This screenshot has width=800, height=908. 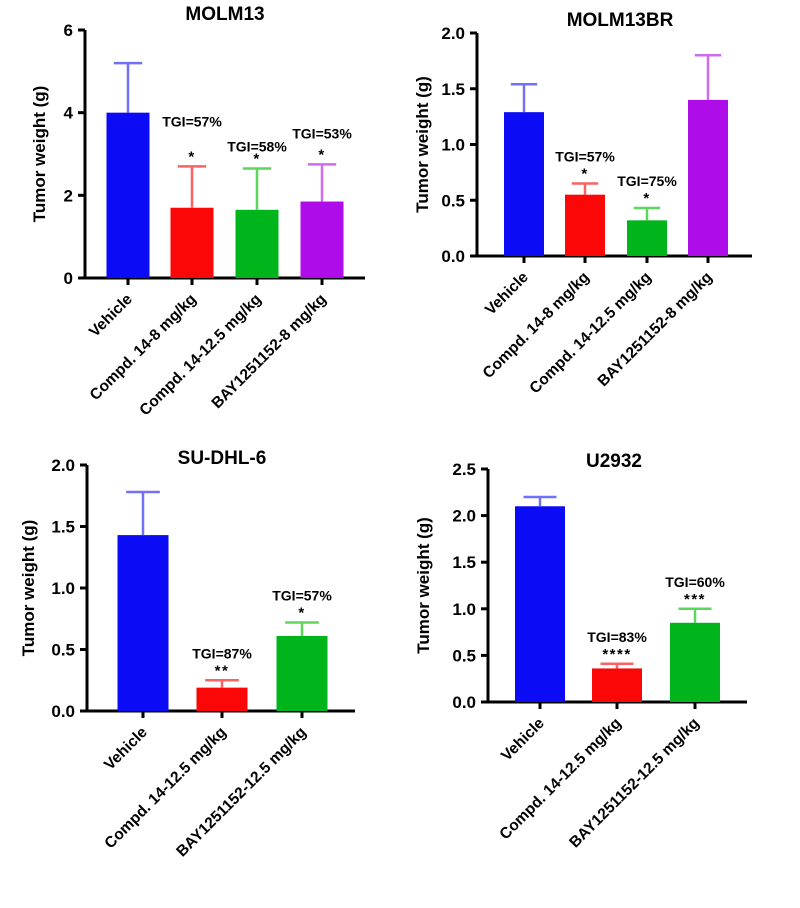 I want to click on tgi-label: TGI=87%, so click(x=222, y=653).